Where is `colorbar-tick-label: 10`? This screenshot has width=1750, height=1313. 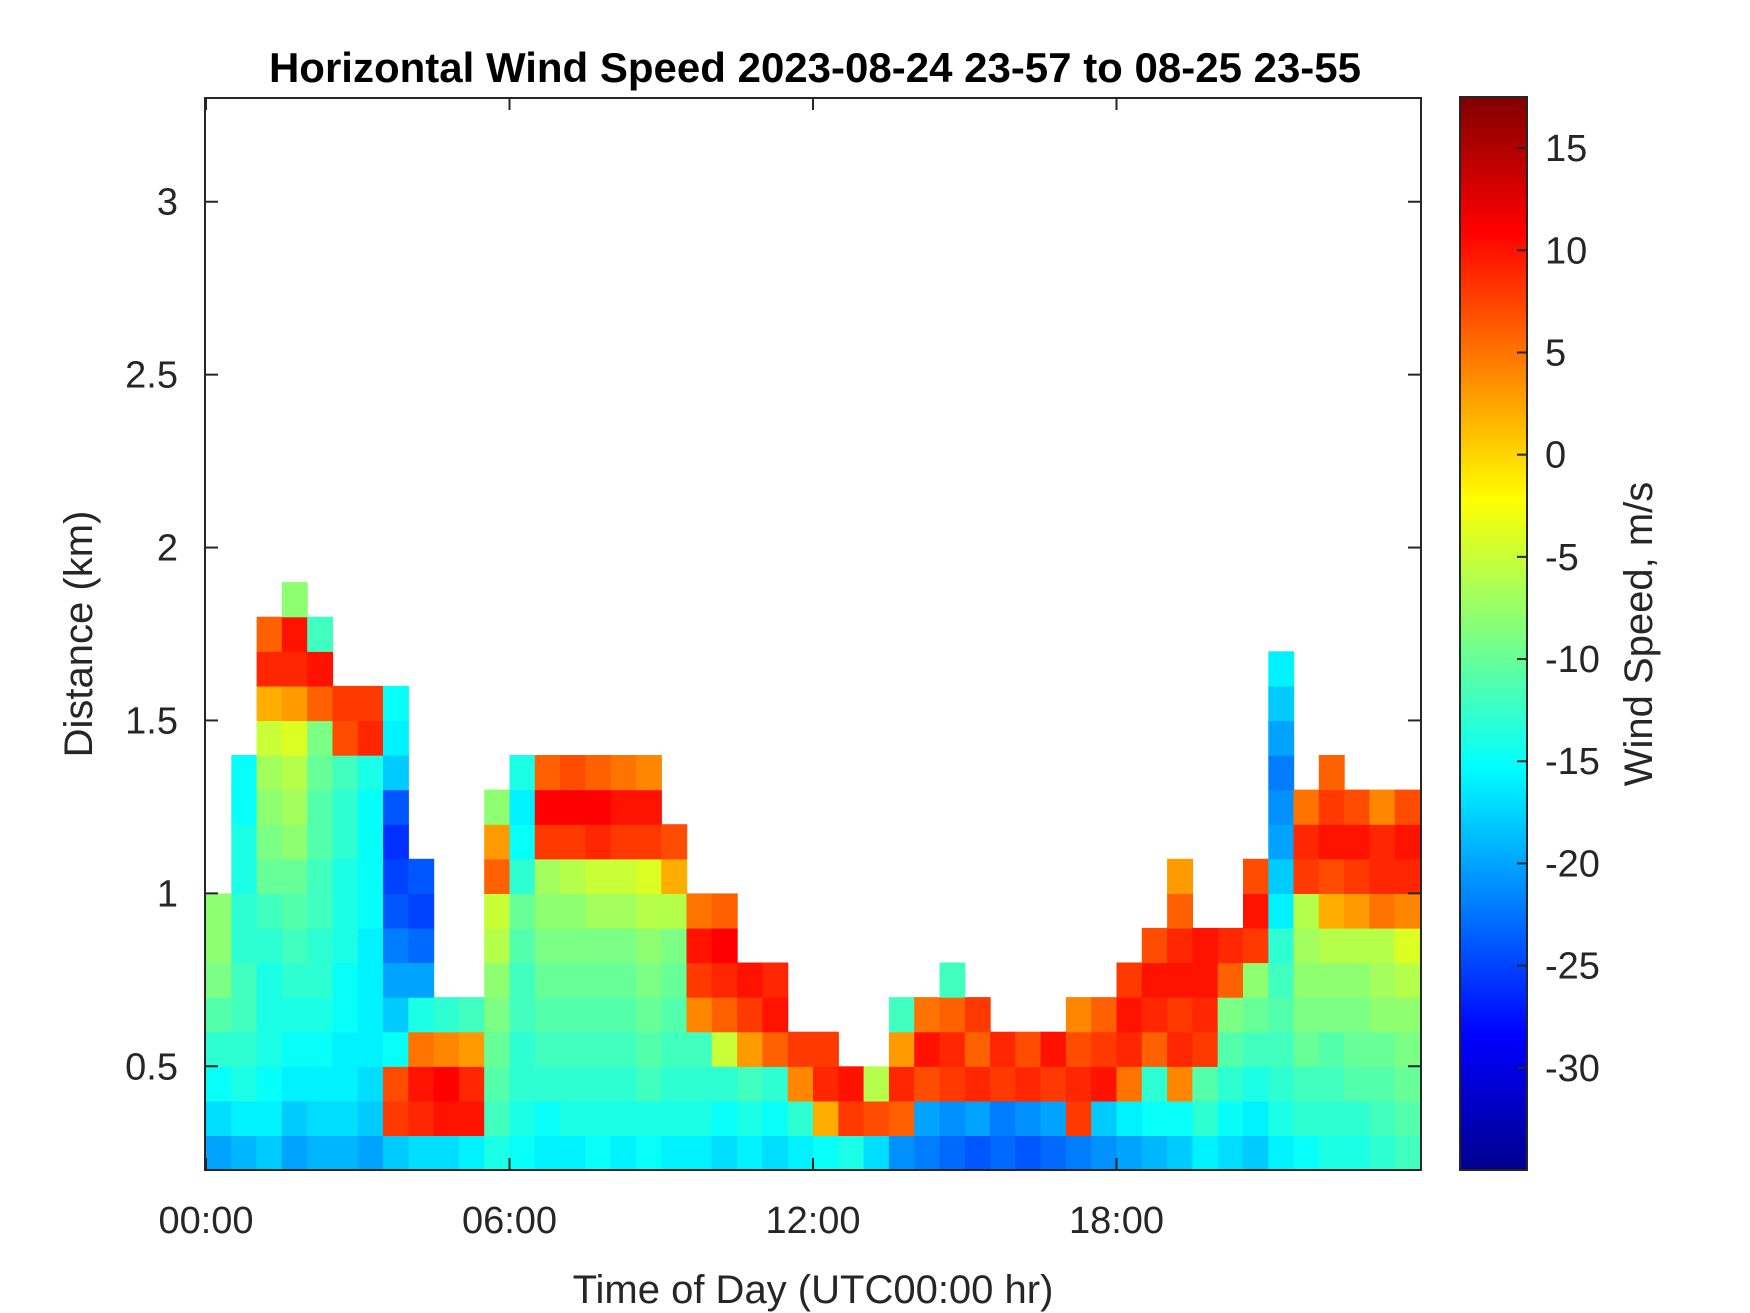
colorbar-tick-label: 10 is located at coordinates (1566, 251).